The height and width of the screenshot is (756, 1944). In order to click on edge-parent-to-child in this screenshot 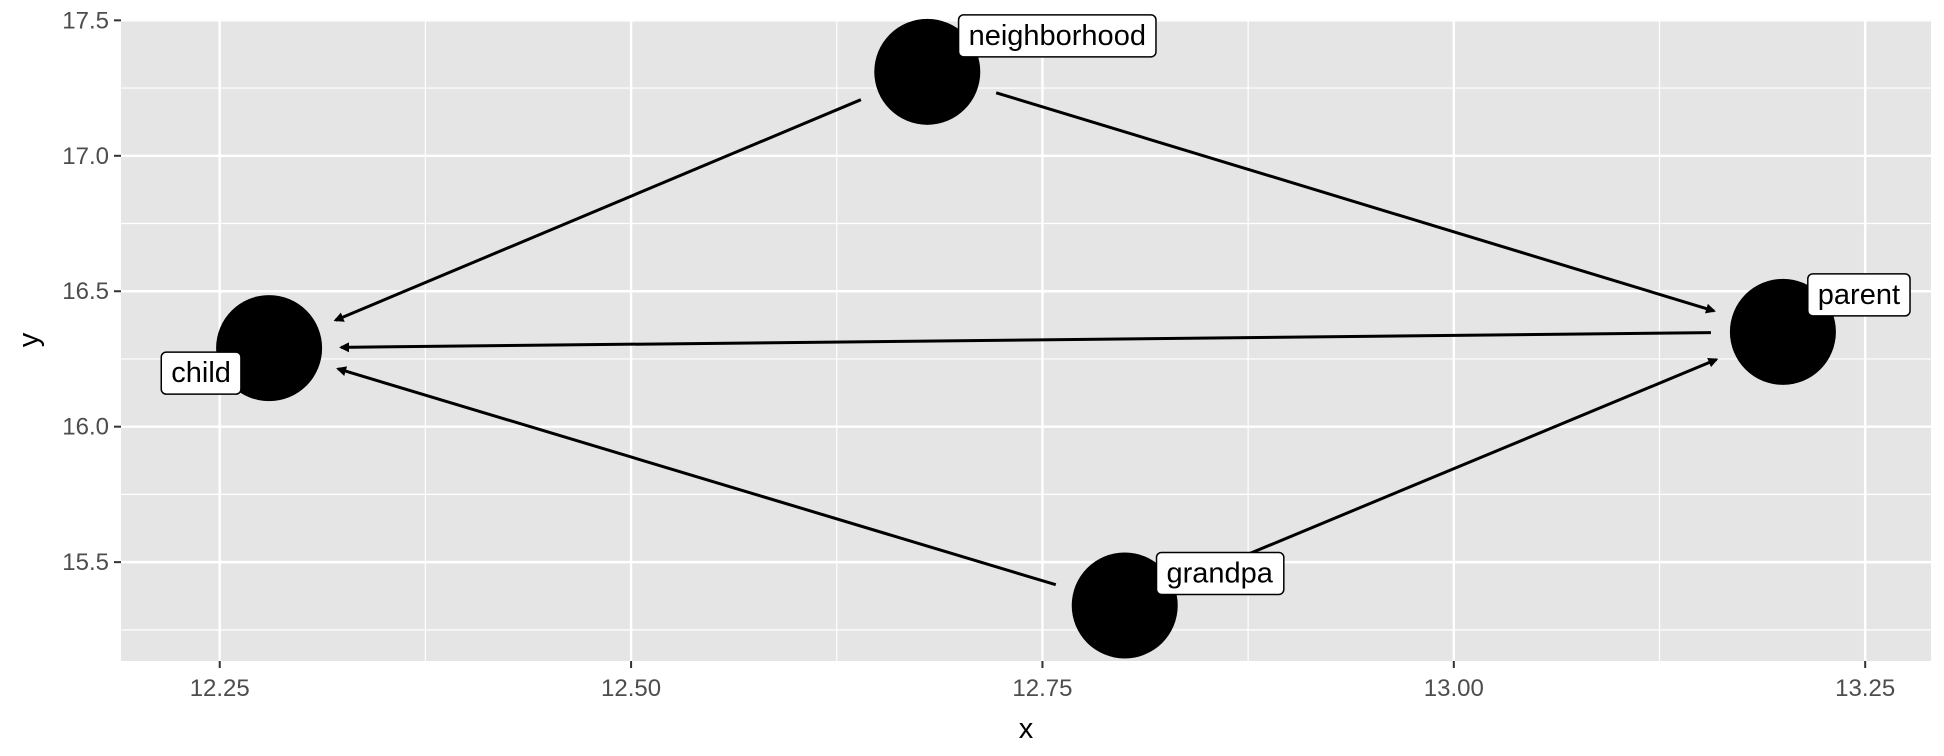, I will do `click(1025, 342)`.